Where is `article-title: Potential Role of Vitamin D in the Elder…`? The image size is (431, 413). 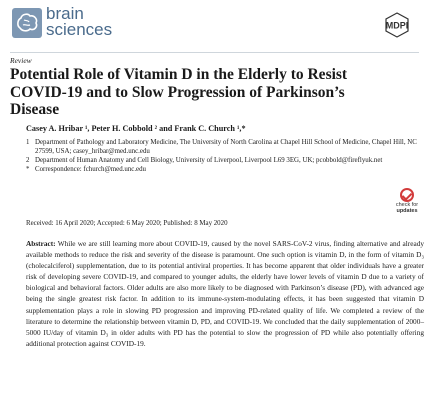
article-title: Potential Role of Vitamin D in the Elder… is located at coordinates (179, 92).